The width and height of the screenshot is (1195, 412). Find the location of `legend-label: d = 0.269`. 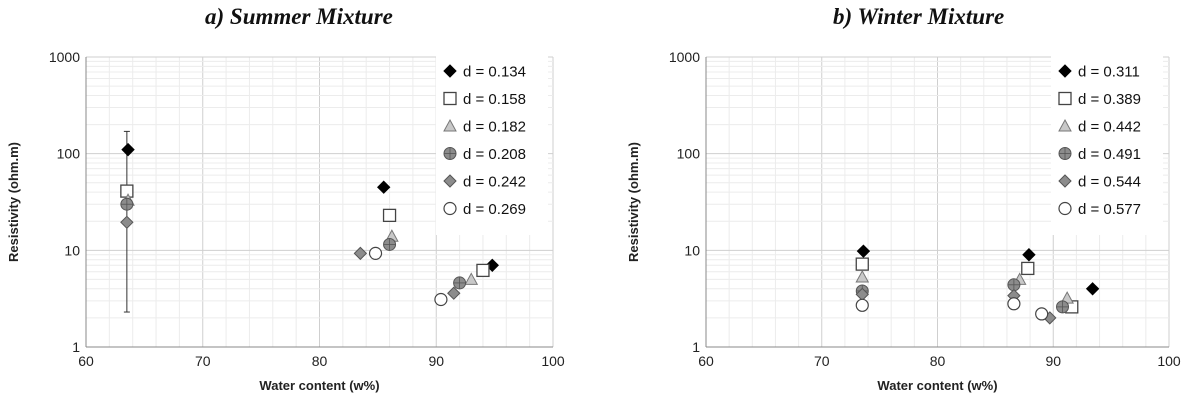

legend-label: d = 0.269 is located at coordinates (494, 209).